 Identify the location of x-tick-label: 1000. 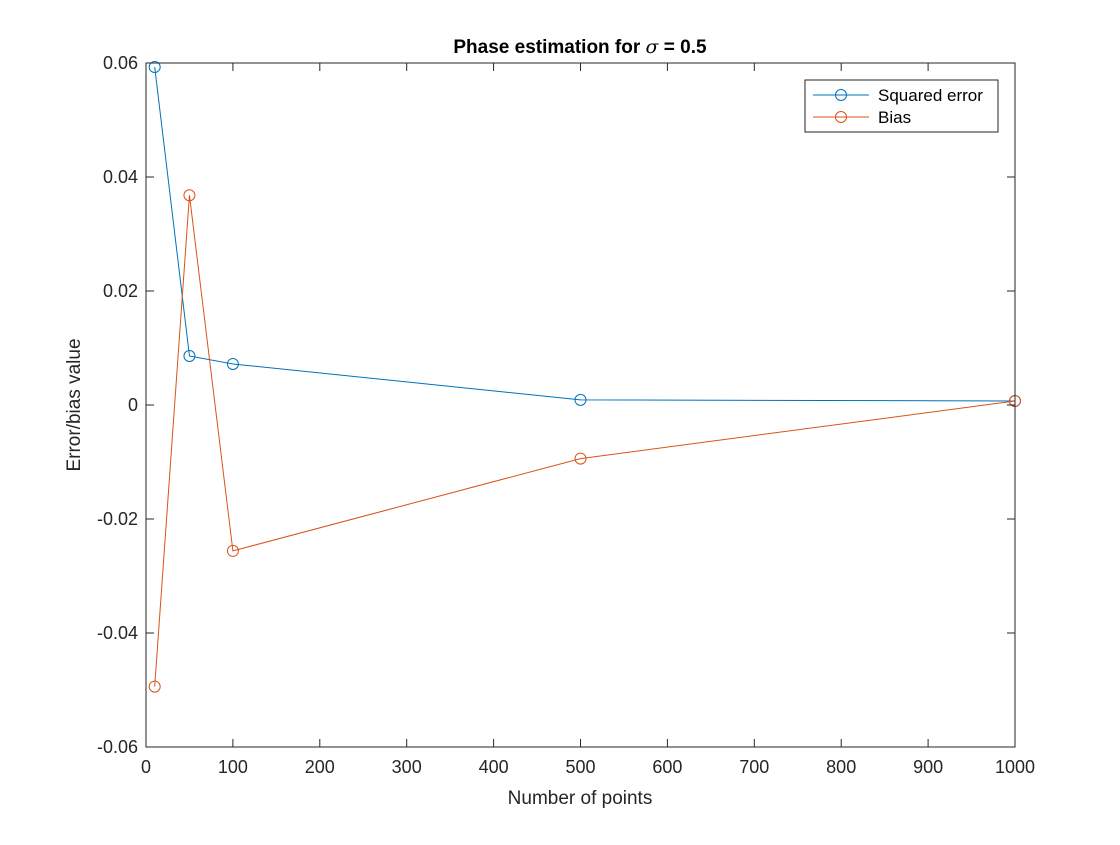
(1015, 767).